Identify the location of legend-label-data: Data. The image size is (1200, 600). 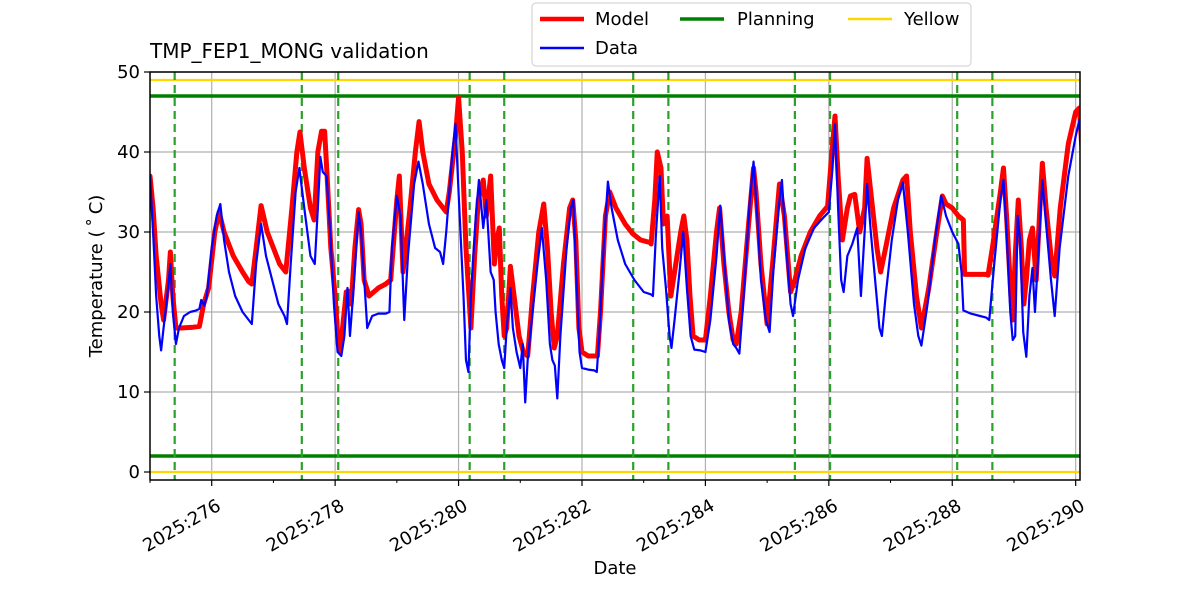
(616, 48).